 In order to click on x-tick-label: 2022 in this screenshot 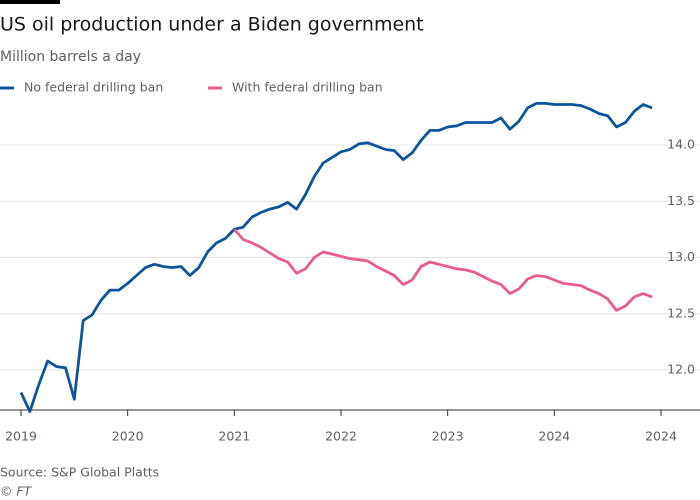, I will do `click(341, 436)`.